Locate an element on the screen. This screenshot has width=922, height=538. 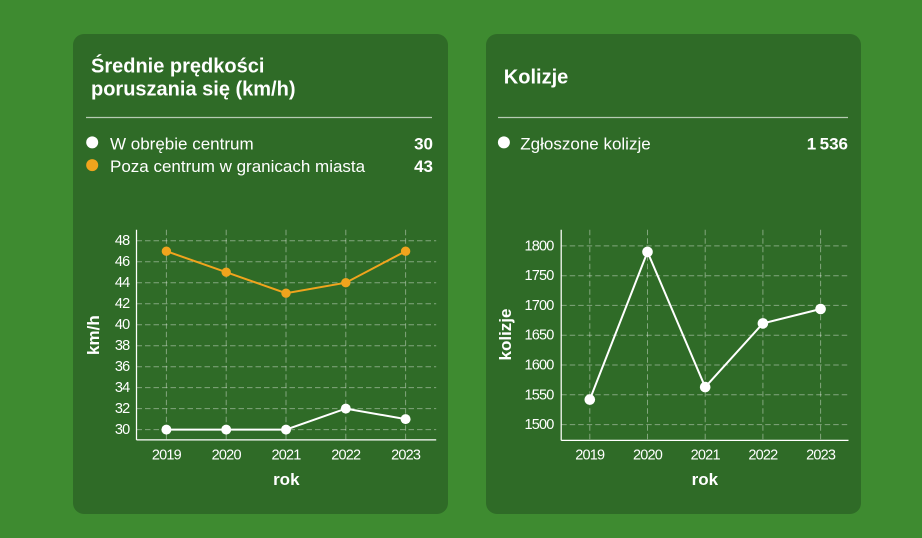
svg-text: km/h is located at coordinates (93, 335).